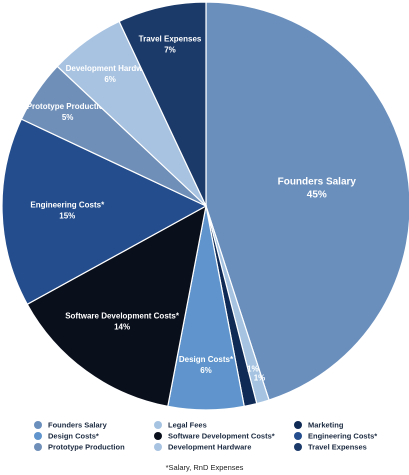  I want to click on legend-label: Travel Expenses, so click(337, 447).